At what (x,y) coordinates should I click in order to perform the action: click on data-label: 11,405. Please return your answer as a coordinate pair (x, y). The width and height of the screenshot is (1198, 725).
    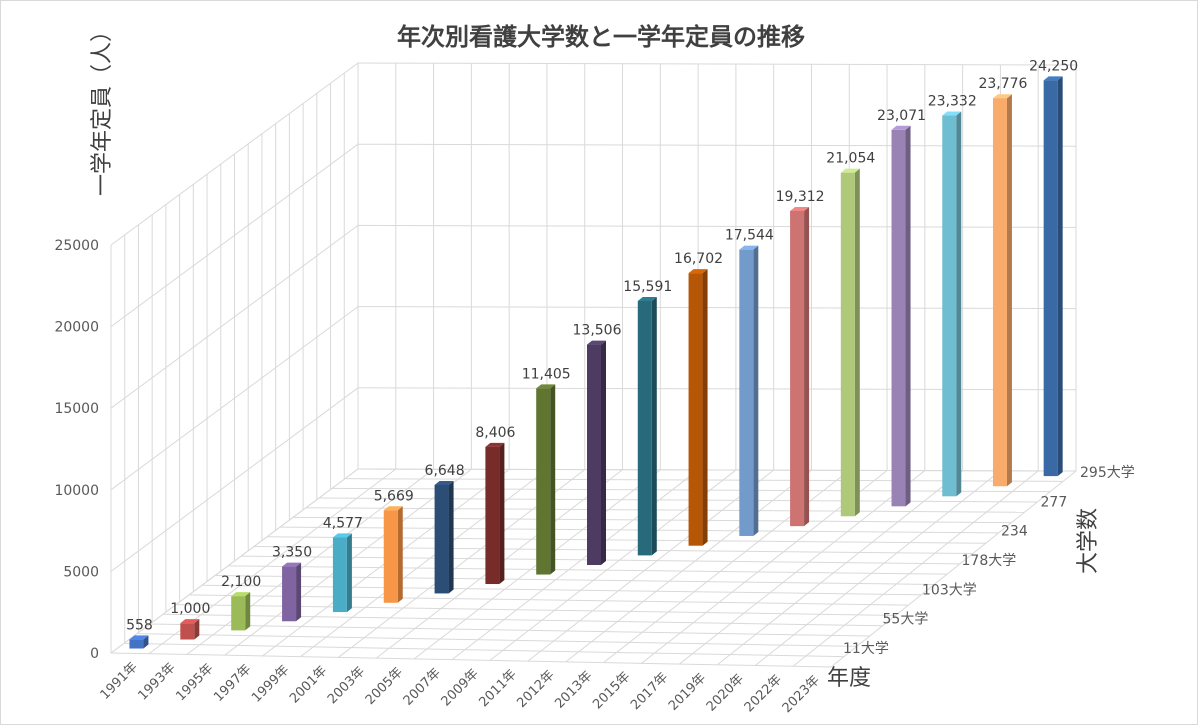
    Looking at the image, I should click on (546, 374).